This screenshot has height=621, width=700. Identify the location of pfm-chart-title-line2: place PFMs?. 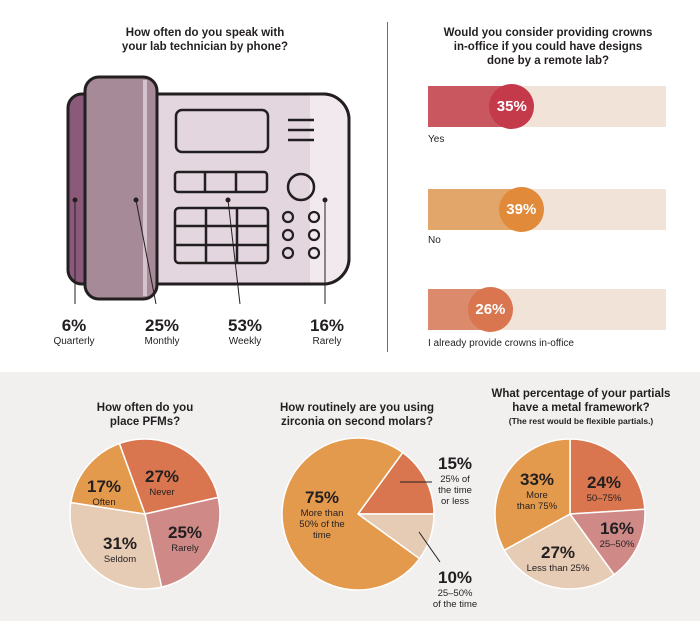
(145, 422).